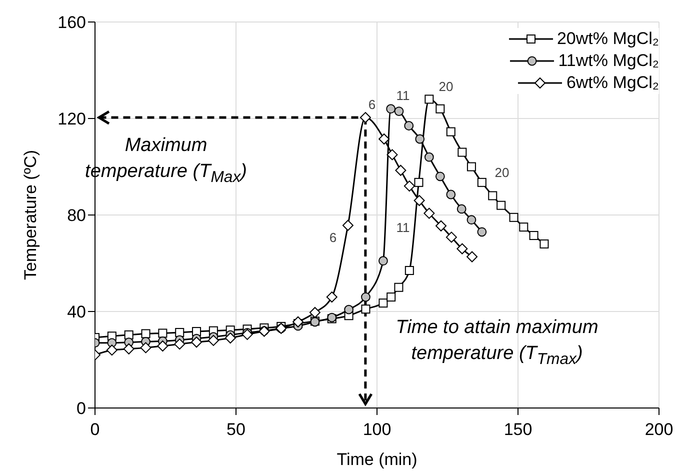 The image size is (677, 473). What do you see at coordinates (95, 430) in the screenshot?
I see `x-tick-label: 0` at bounding box center [95, 430].